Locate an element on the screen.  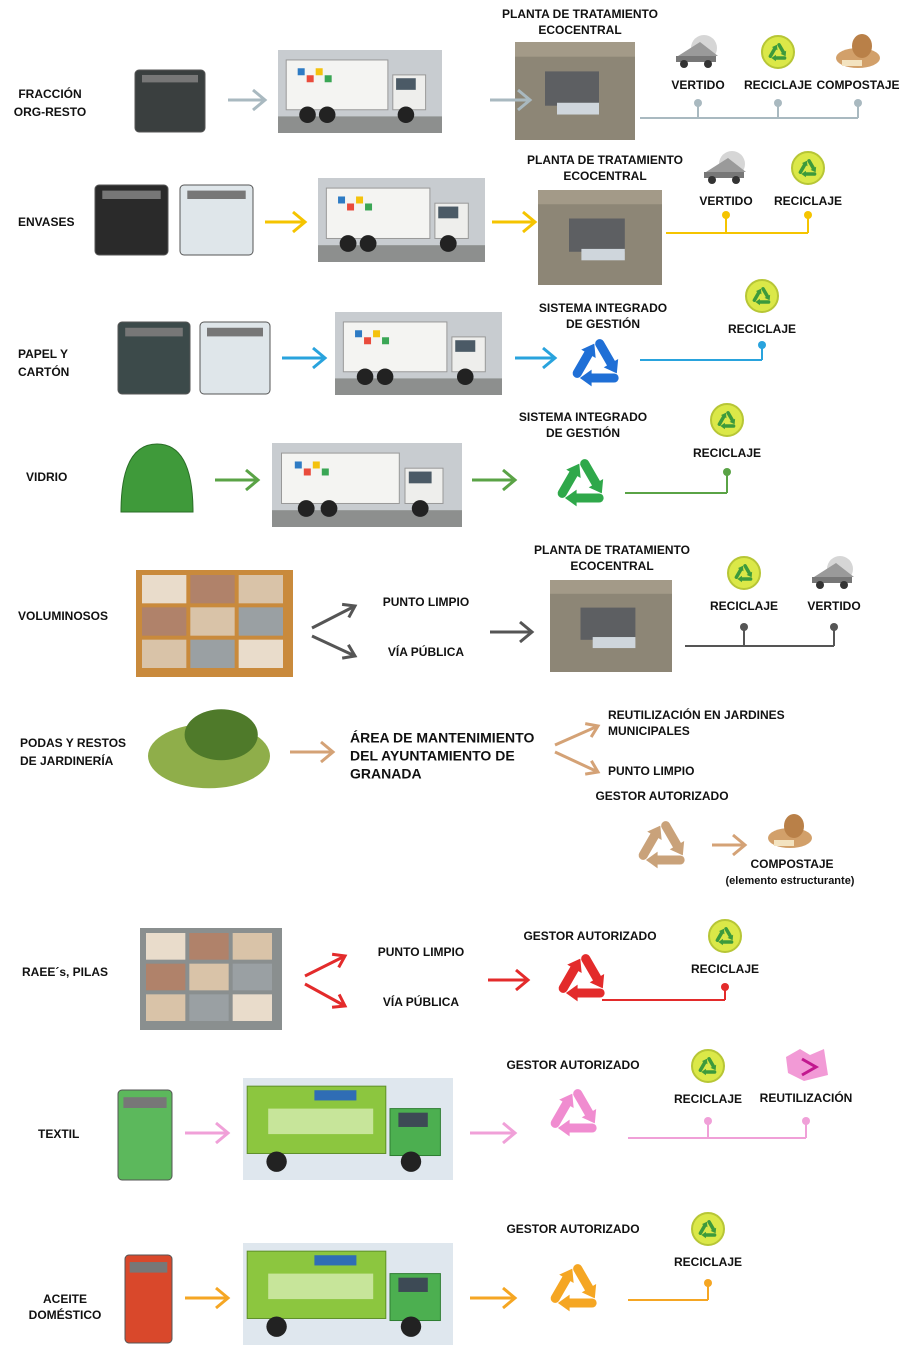
label: ECOCENTRAL is located at coordinates (604, 176).